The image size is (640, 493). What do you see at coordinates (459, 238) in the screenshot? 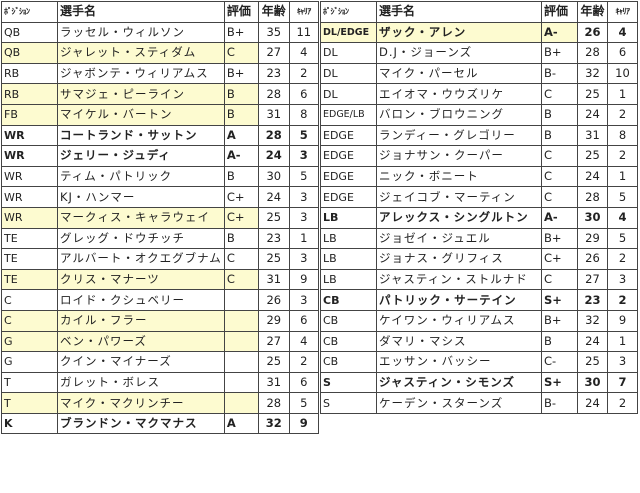
I see `name-cell: ジョゼイ・ジュエル` at bounding box center [459, 238].